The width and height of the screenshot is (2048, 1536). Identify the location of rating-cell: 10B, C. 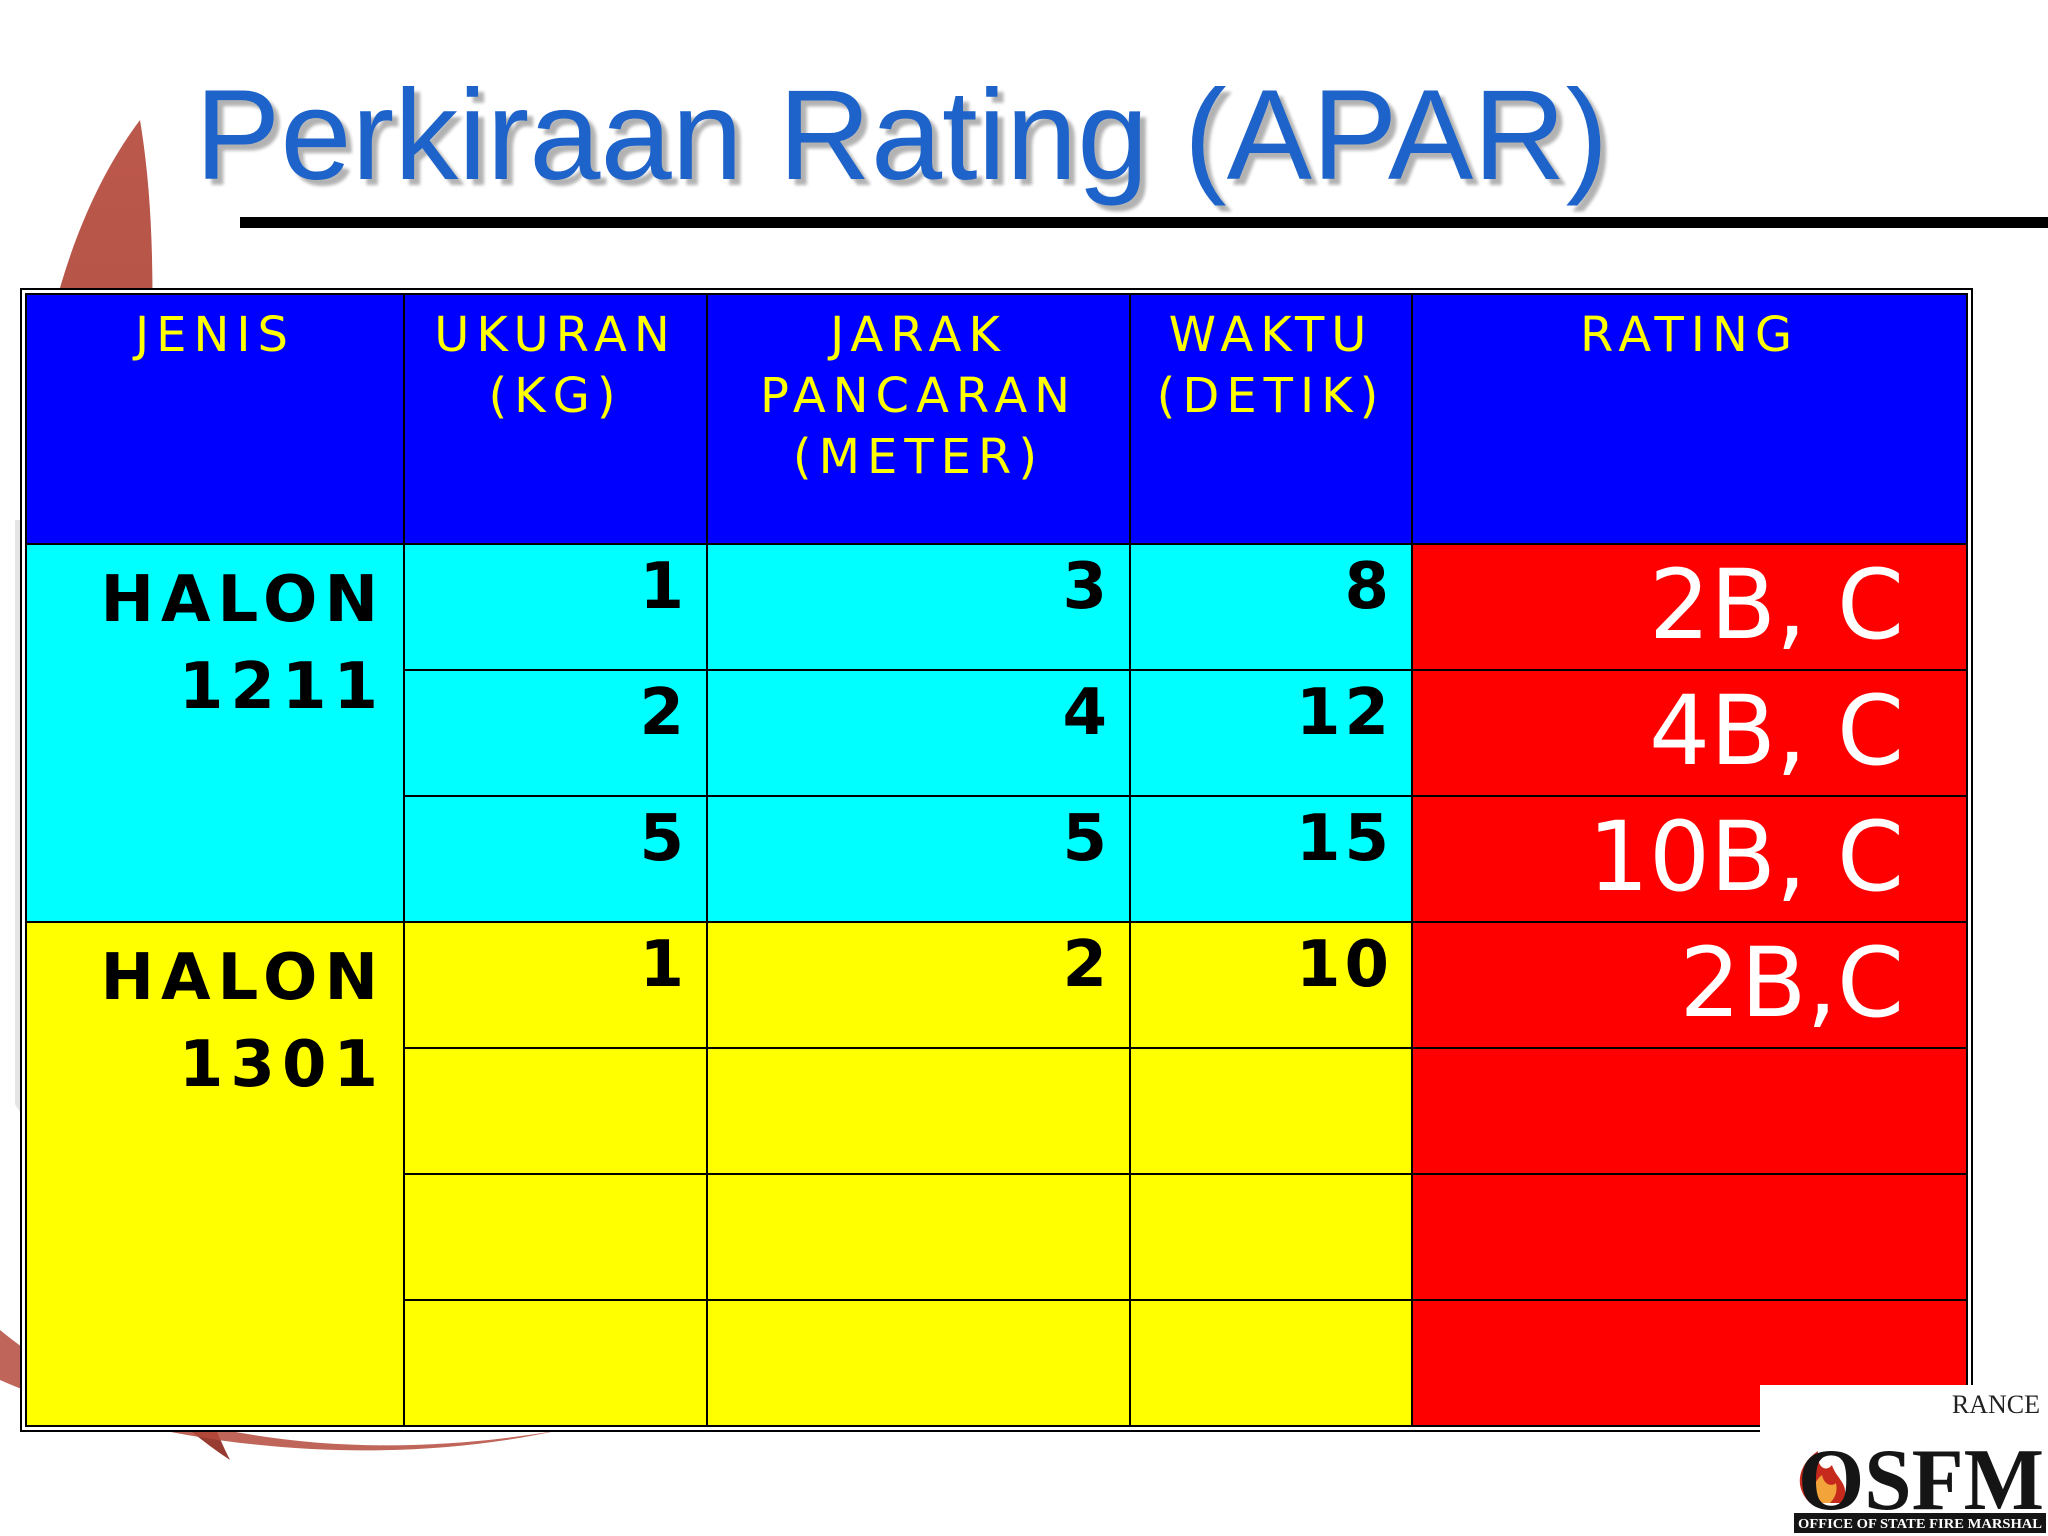
(1689, 859).